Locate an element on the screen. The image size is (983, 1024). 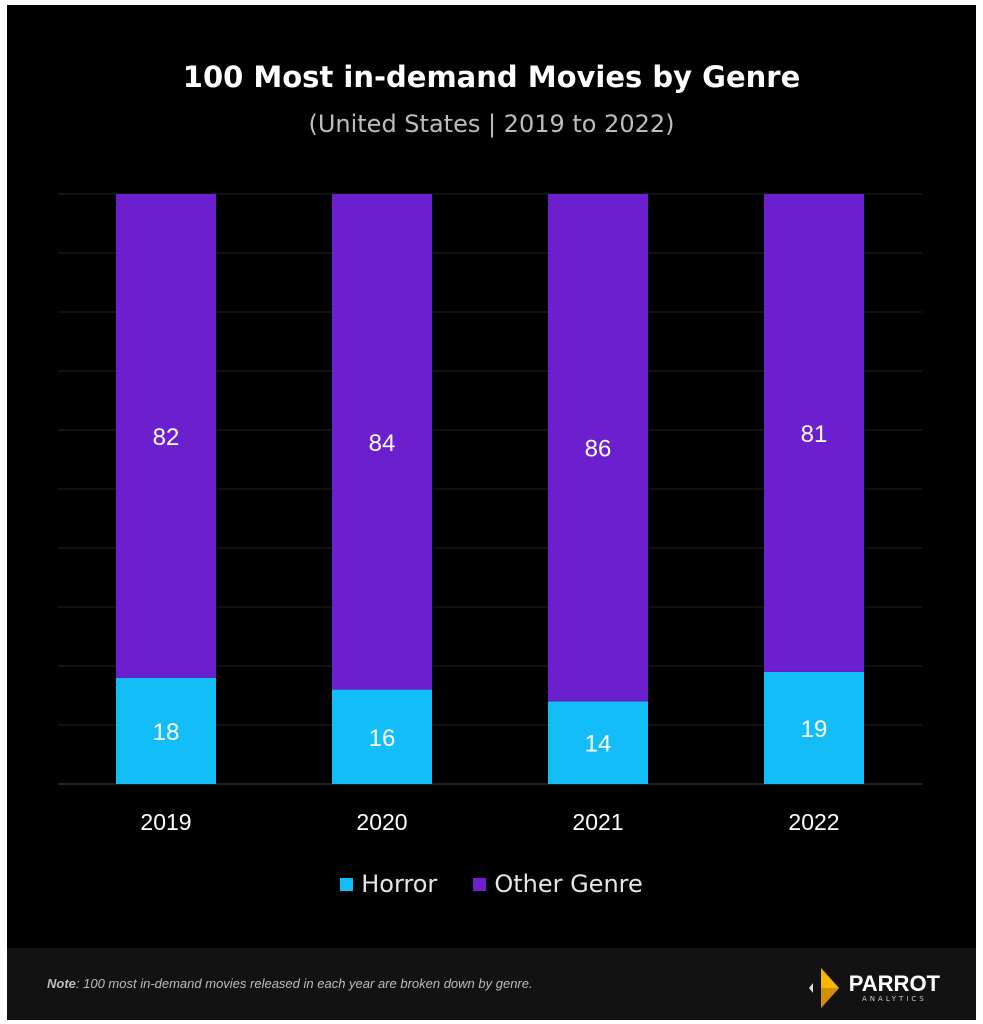
data-label: 84 is located at coordinates (382, 443).